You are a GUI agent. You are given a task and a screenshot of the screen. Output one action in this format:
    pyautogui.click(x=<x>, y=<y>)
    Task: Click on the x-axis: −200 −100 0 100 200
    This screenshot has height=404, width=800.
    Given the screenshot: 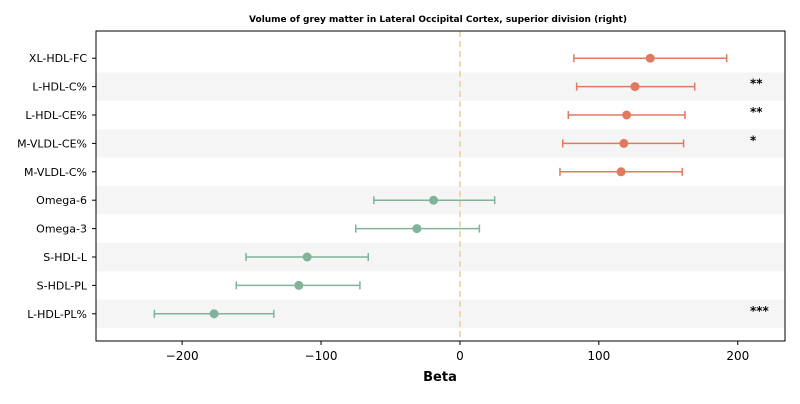 What is the action you would take?
    pyautogui.click(x=457, y=352)
    